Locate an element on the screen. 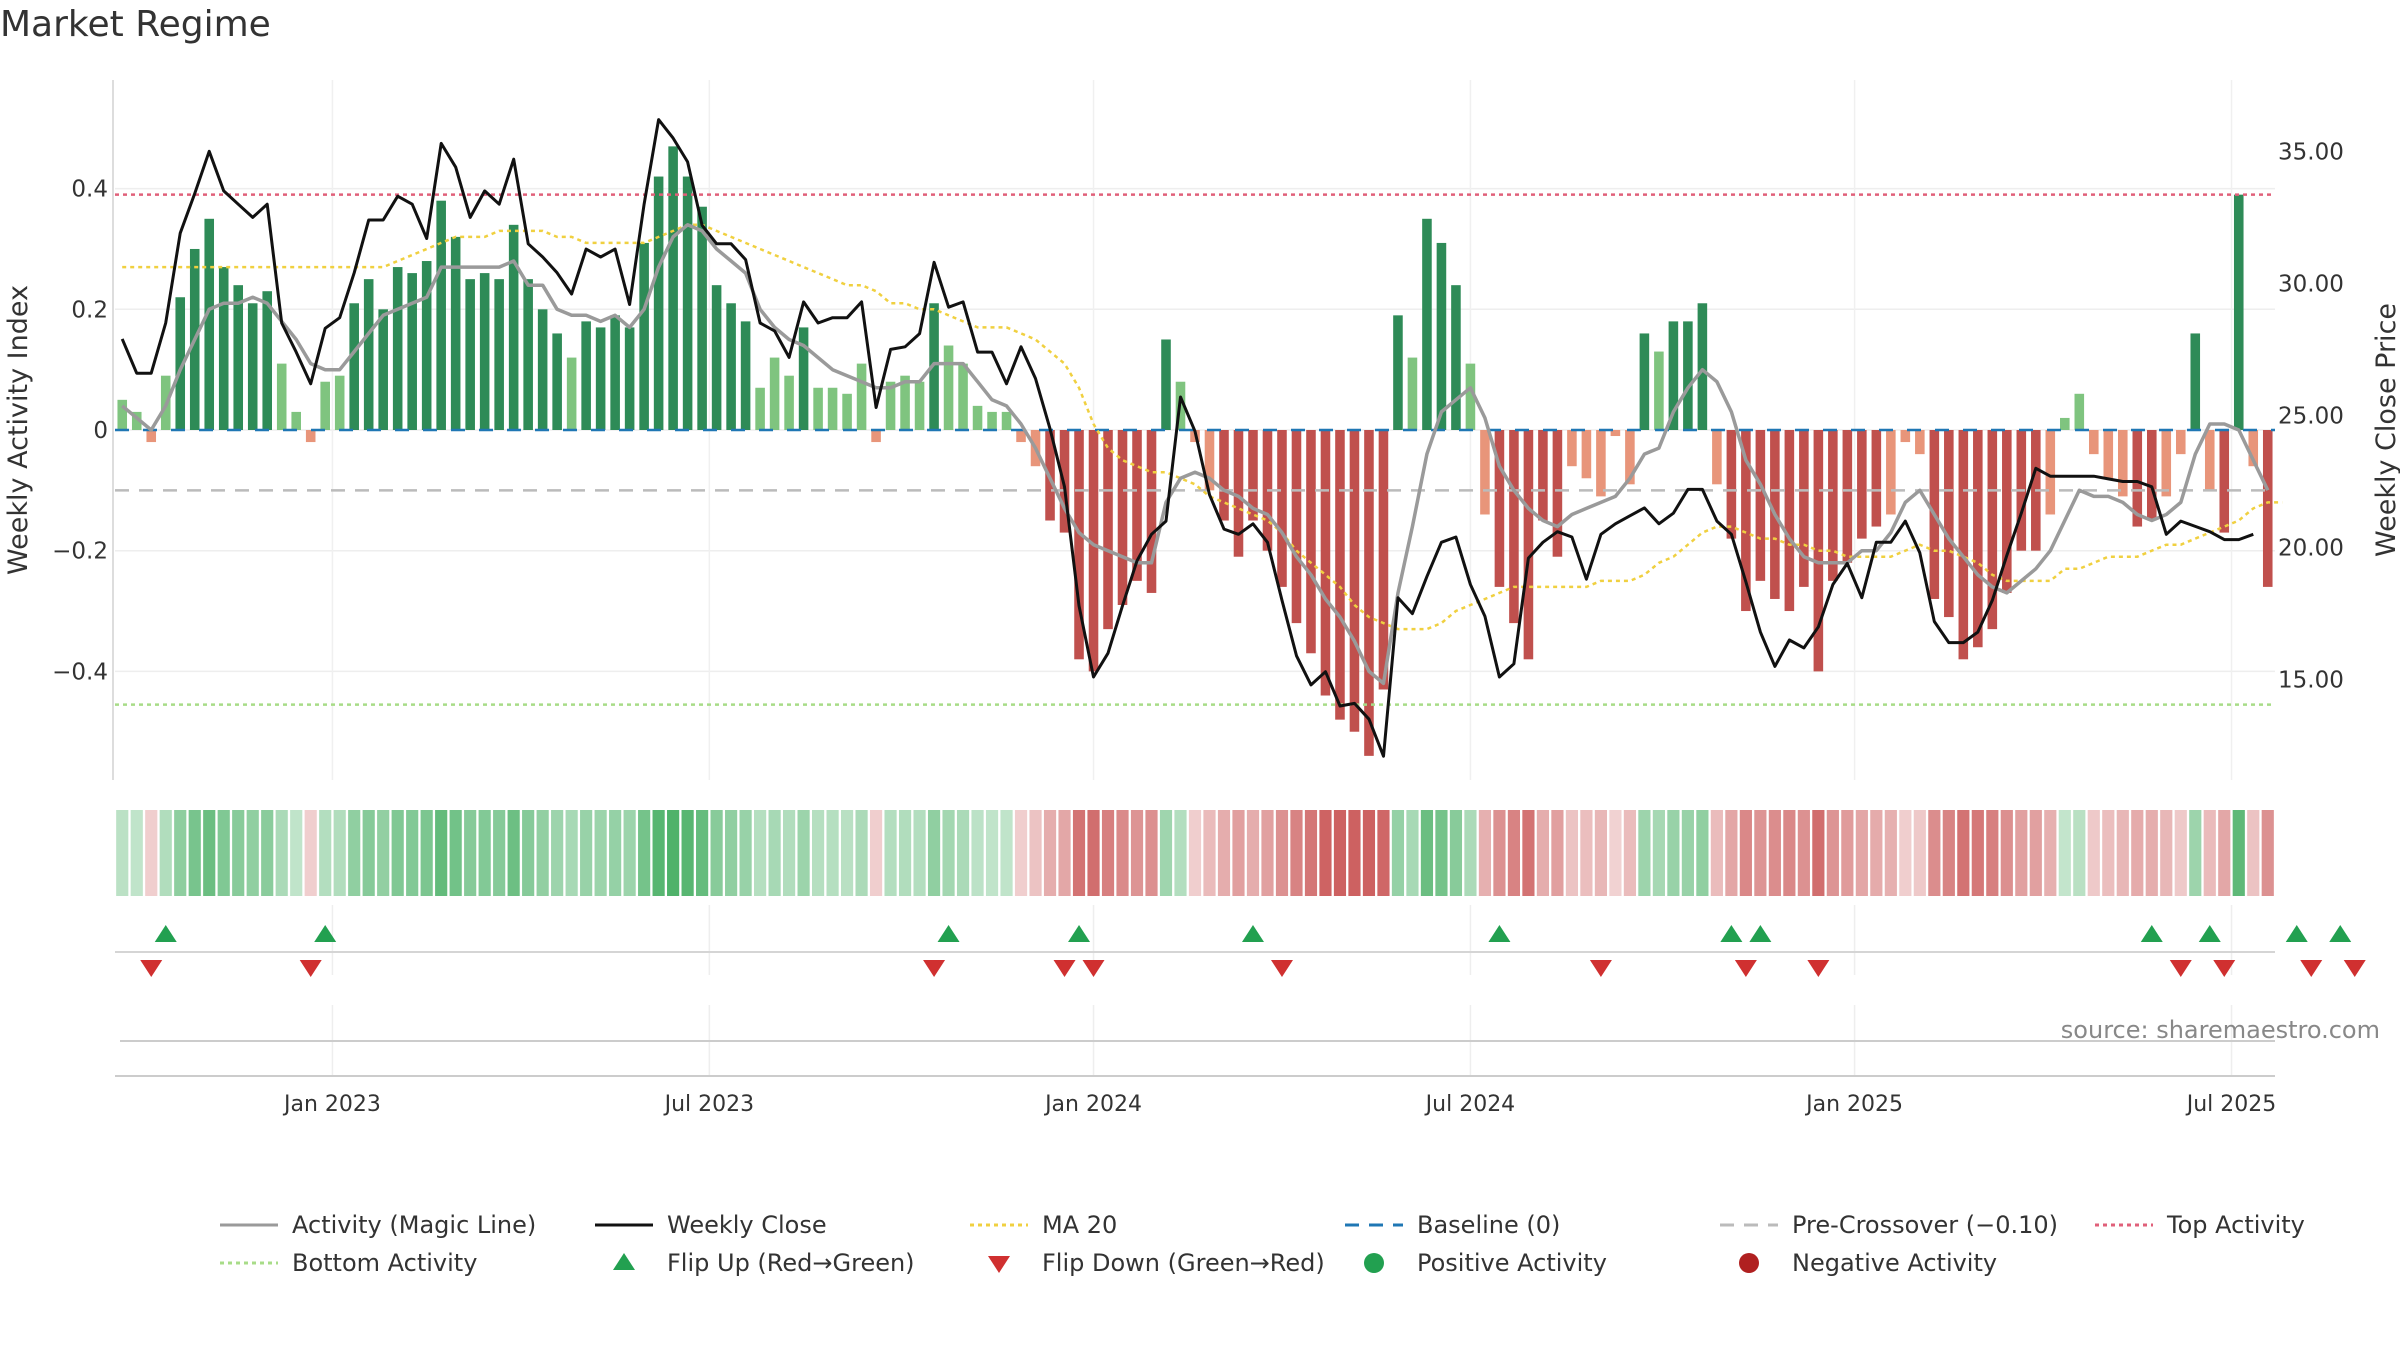 The image size is (2400, 1350). x-tick-label: Jul 2023 is located at coordinates (709, 1104).